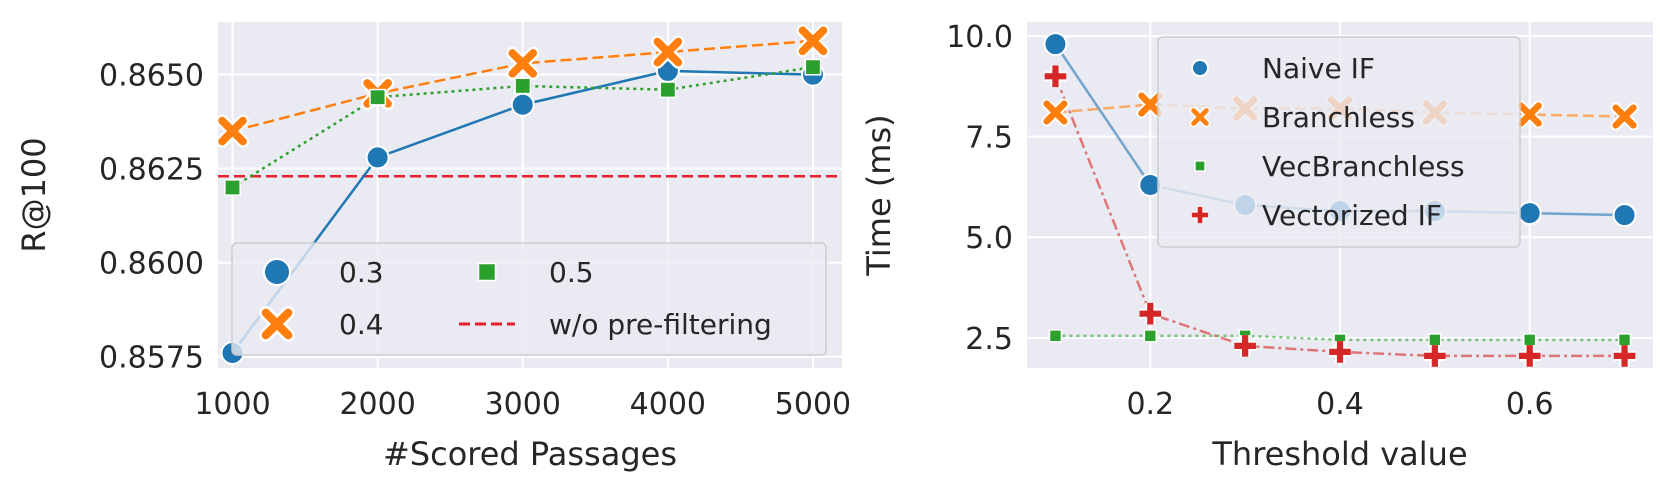 Image resolution: width=1660 pixels, height=487 pixels. What do you see at coordinates (1338, 117) in the screenshot?
I see `time-legend-label: Branchless` at bounding box center [1338, 117].